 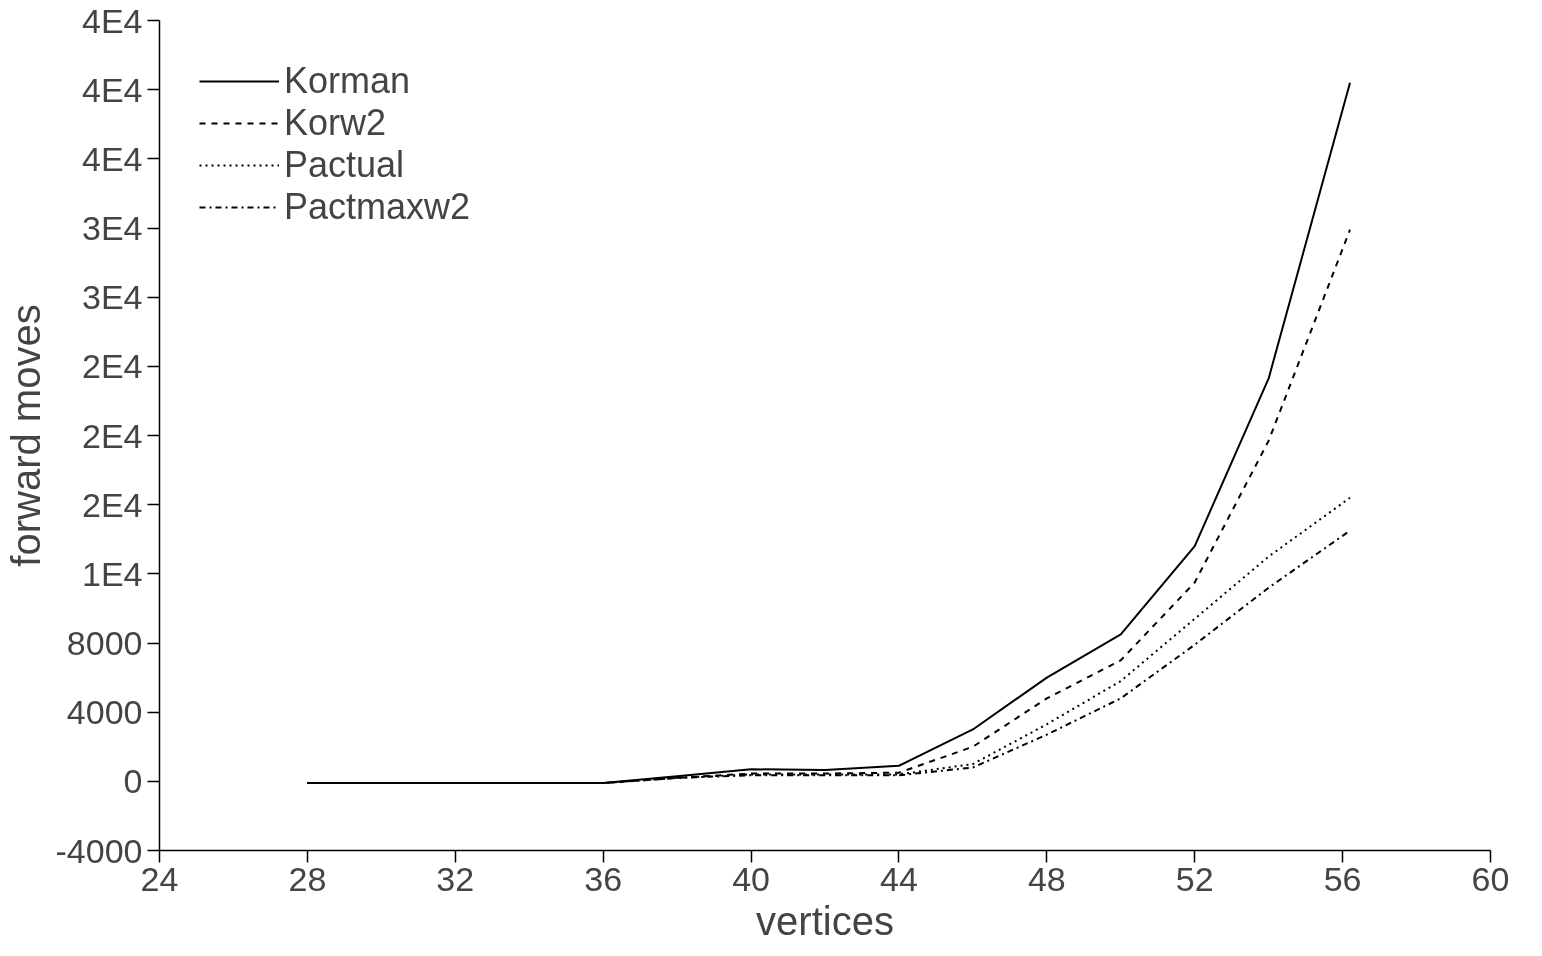 What do you see at coordinates (1194, 878) in the screenshot?
I see `x-tick-label: 52` at bounding box center [1194, 878].